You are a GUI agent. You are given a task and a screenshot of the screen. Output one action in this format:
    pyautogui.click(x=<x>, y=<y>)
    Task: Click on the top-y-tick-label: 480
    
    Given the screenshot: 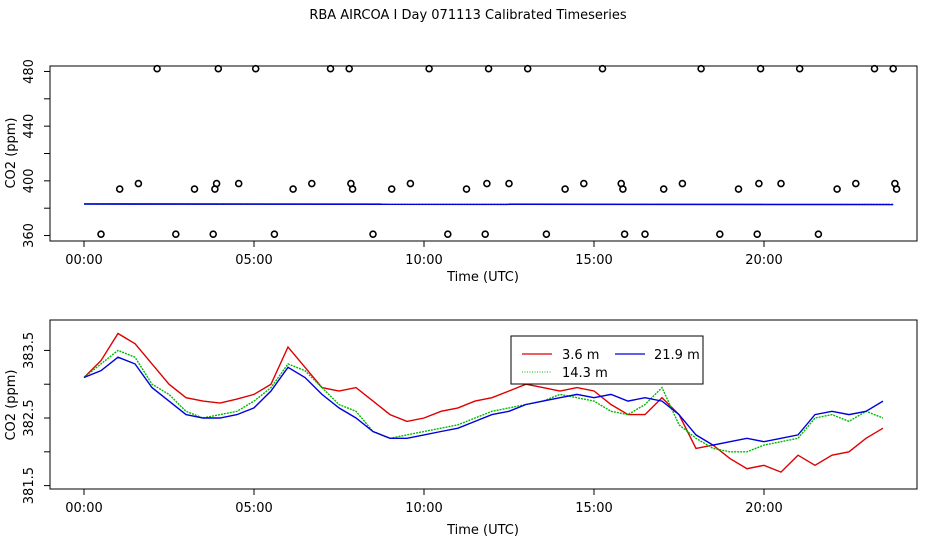 What is the action you would take?
    pyautogui.click(x=29, y=71)
    